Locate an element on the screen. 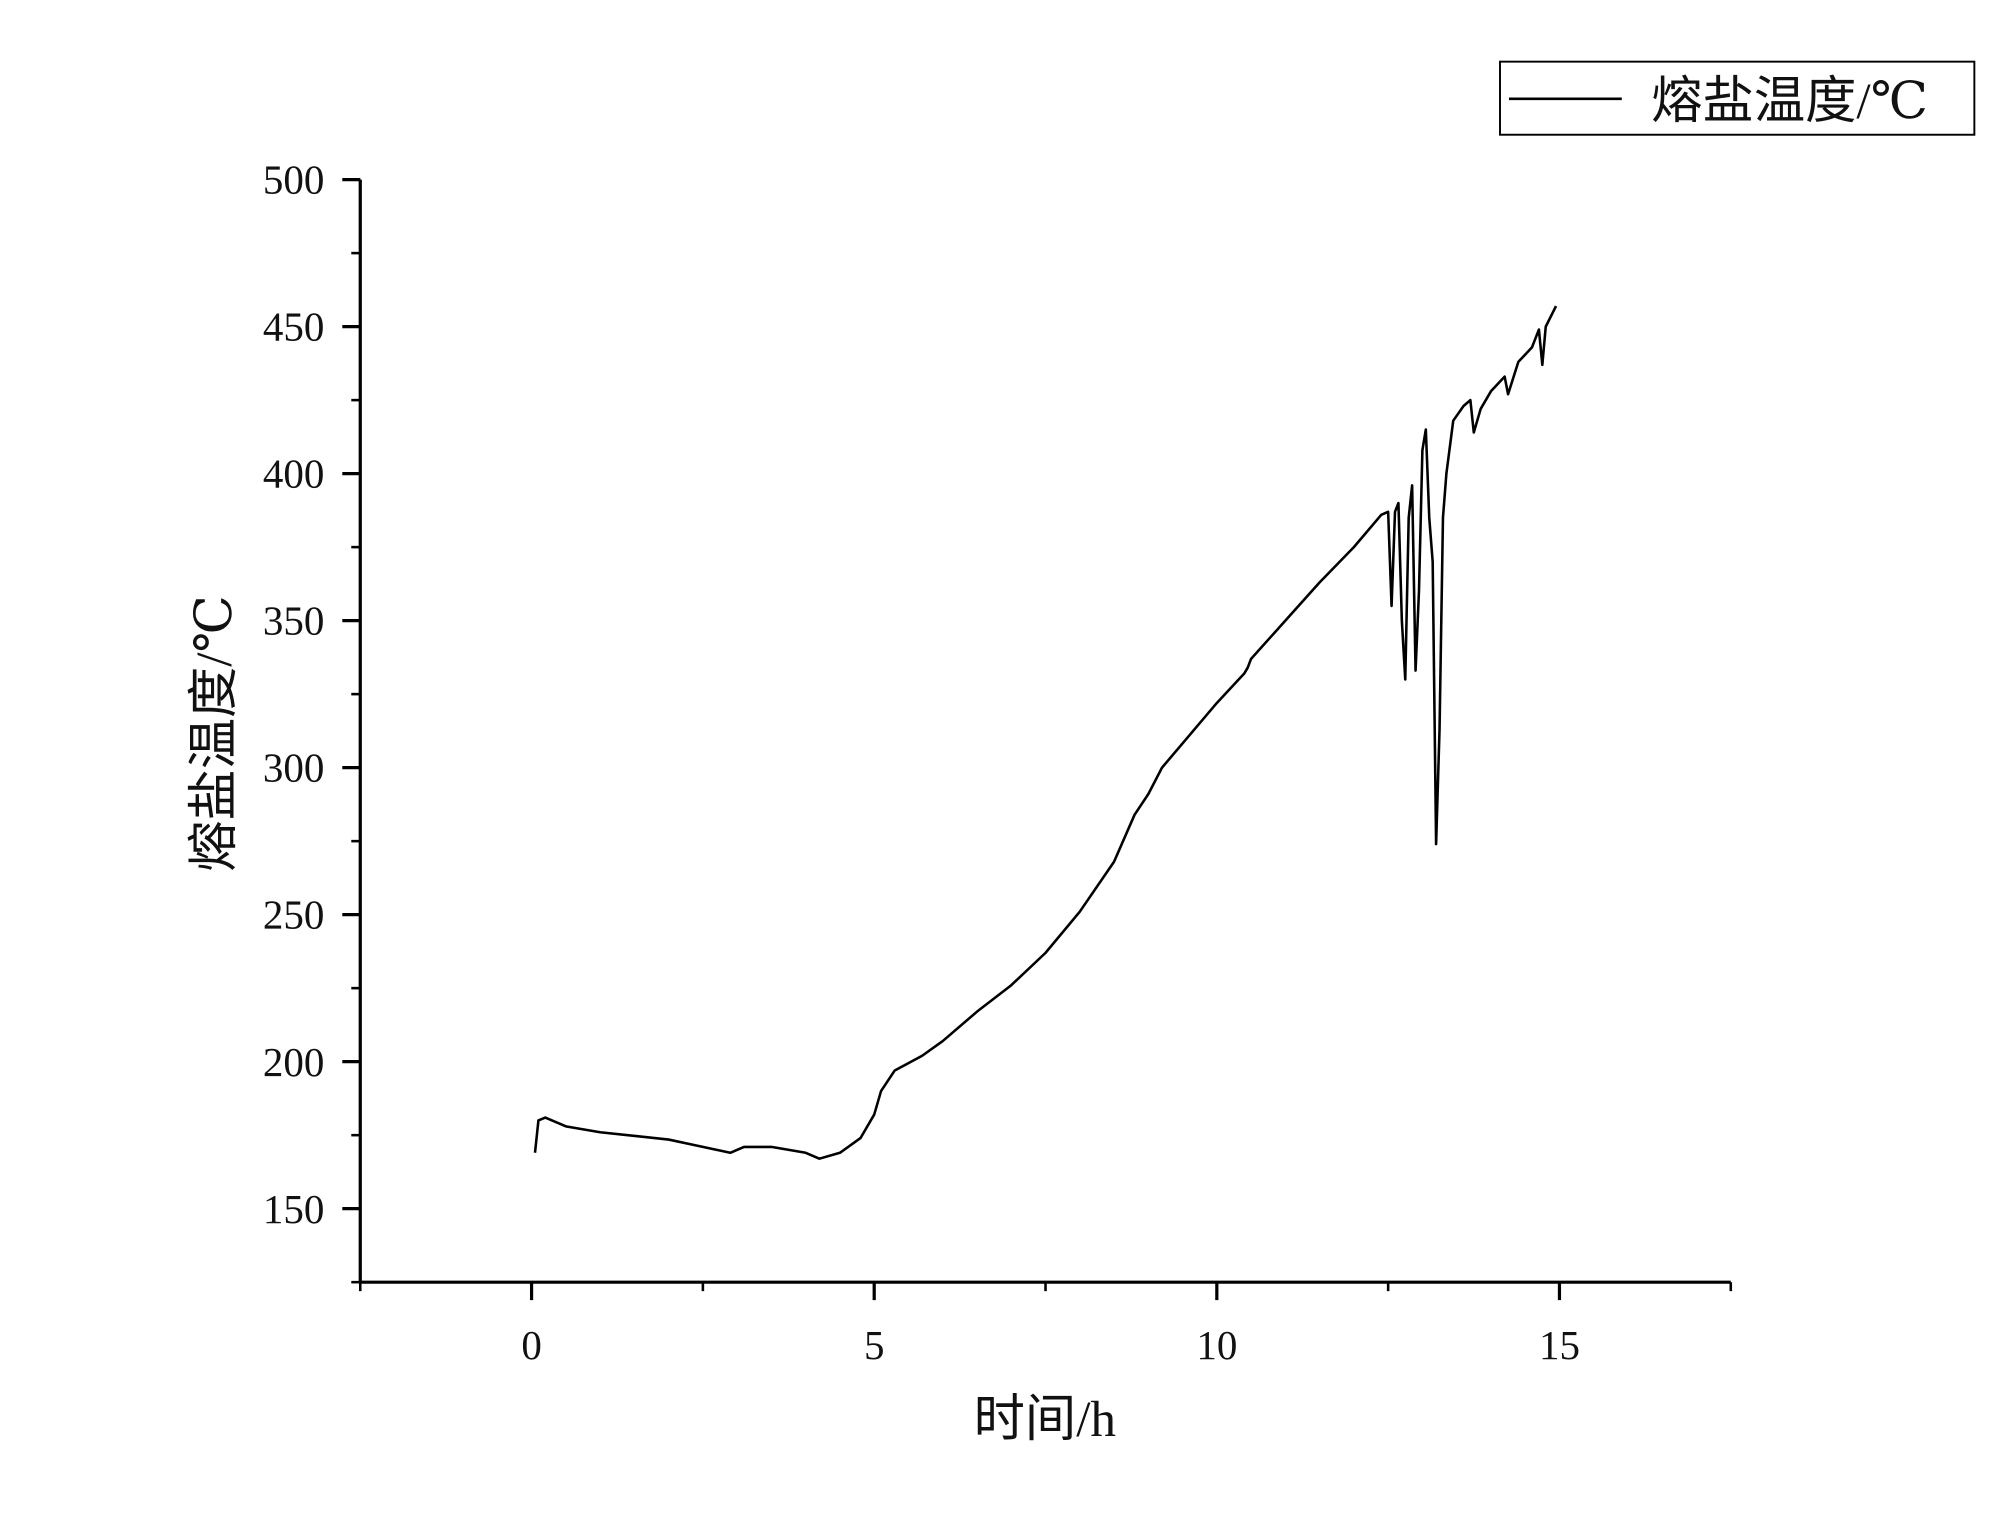 This screenshot has height=1531, width=2000. y-tick-label: 450 is located at coordinates (294, 327).